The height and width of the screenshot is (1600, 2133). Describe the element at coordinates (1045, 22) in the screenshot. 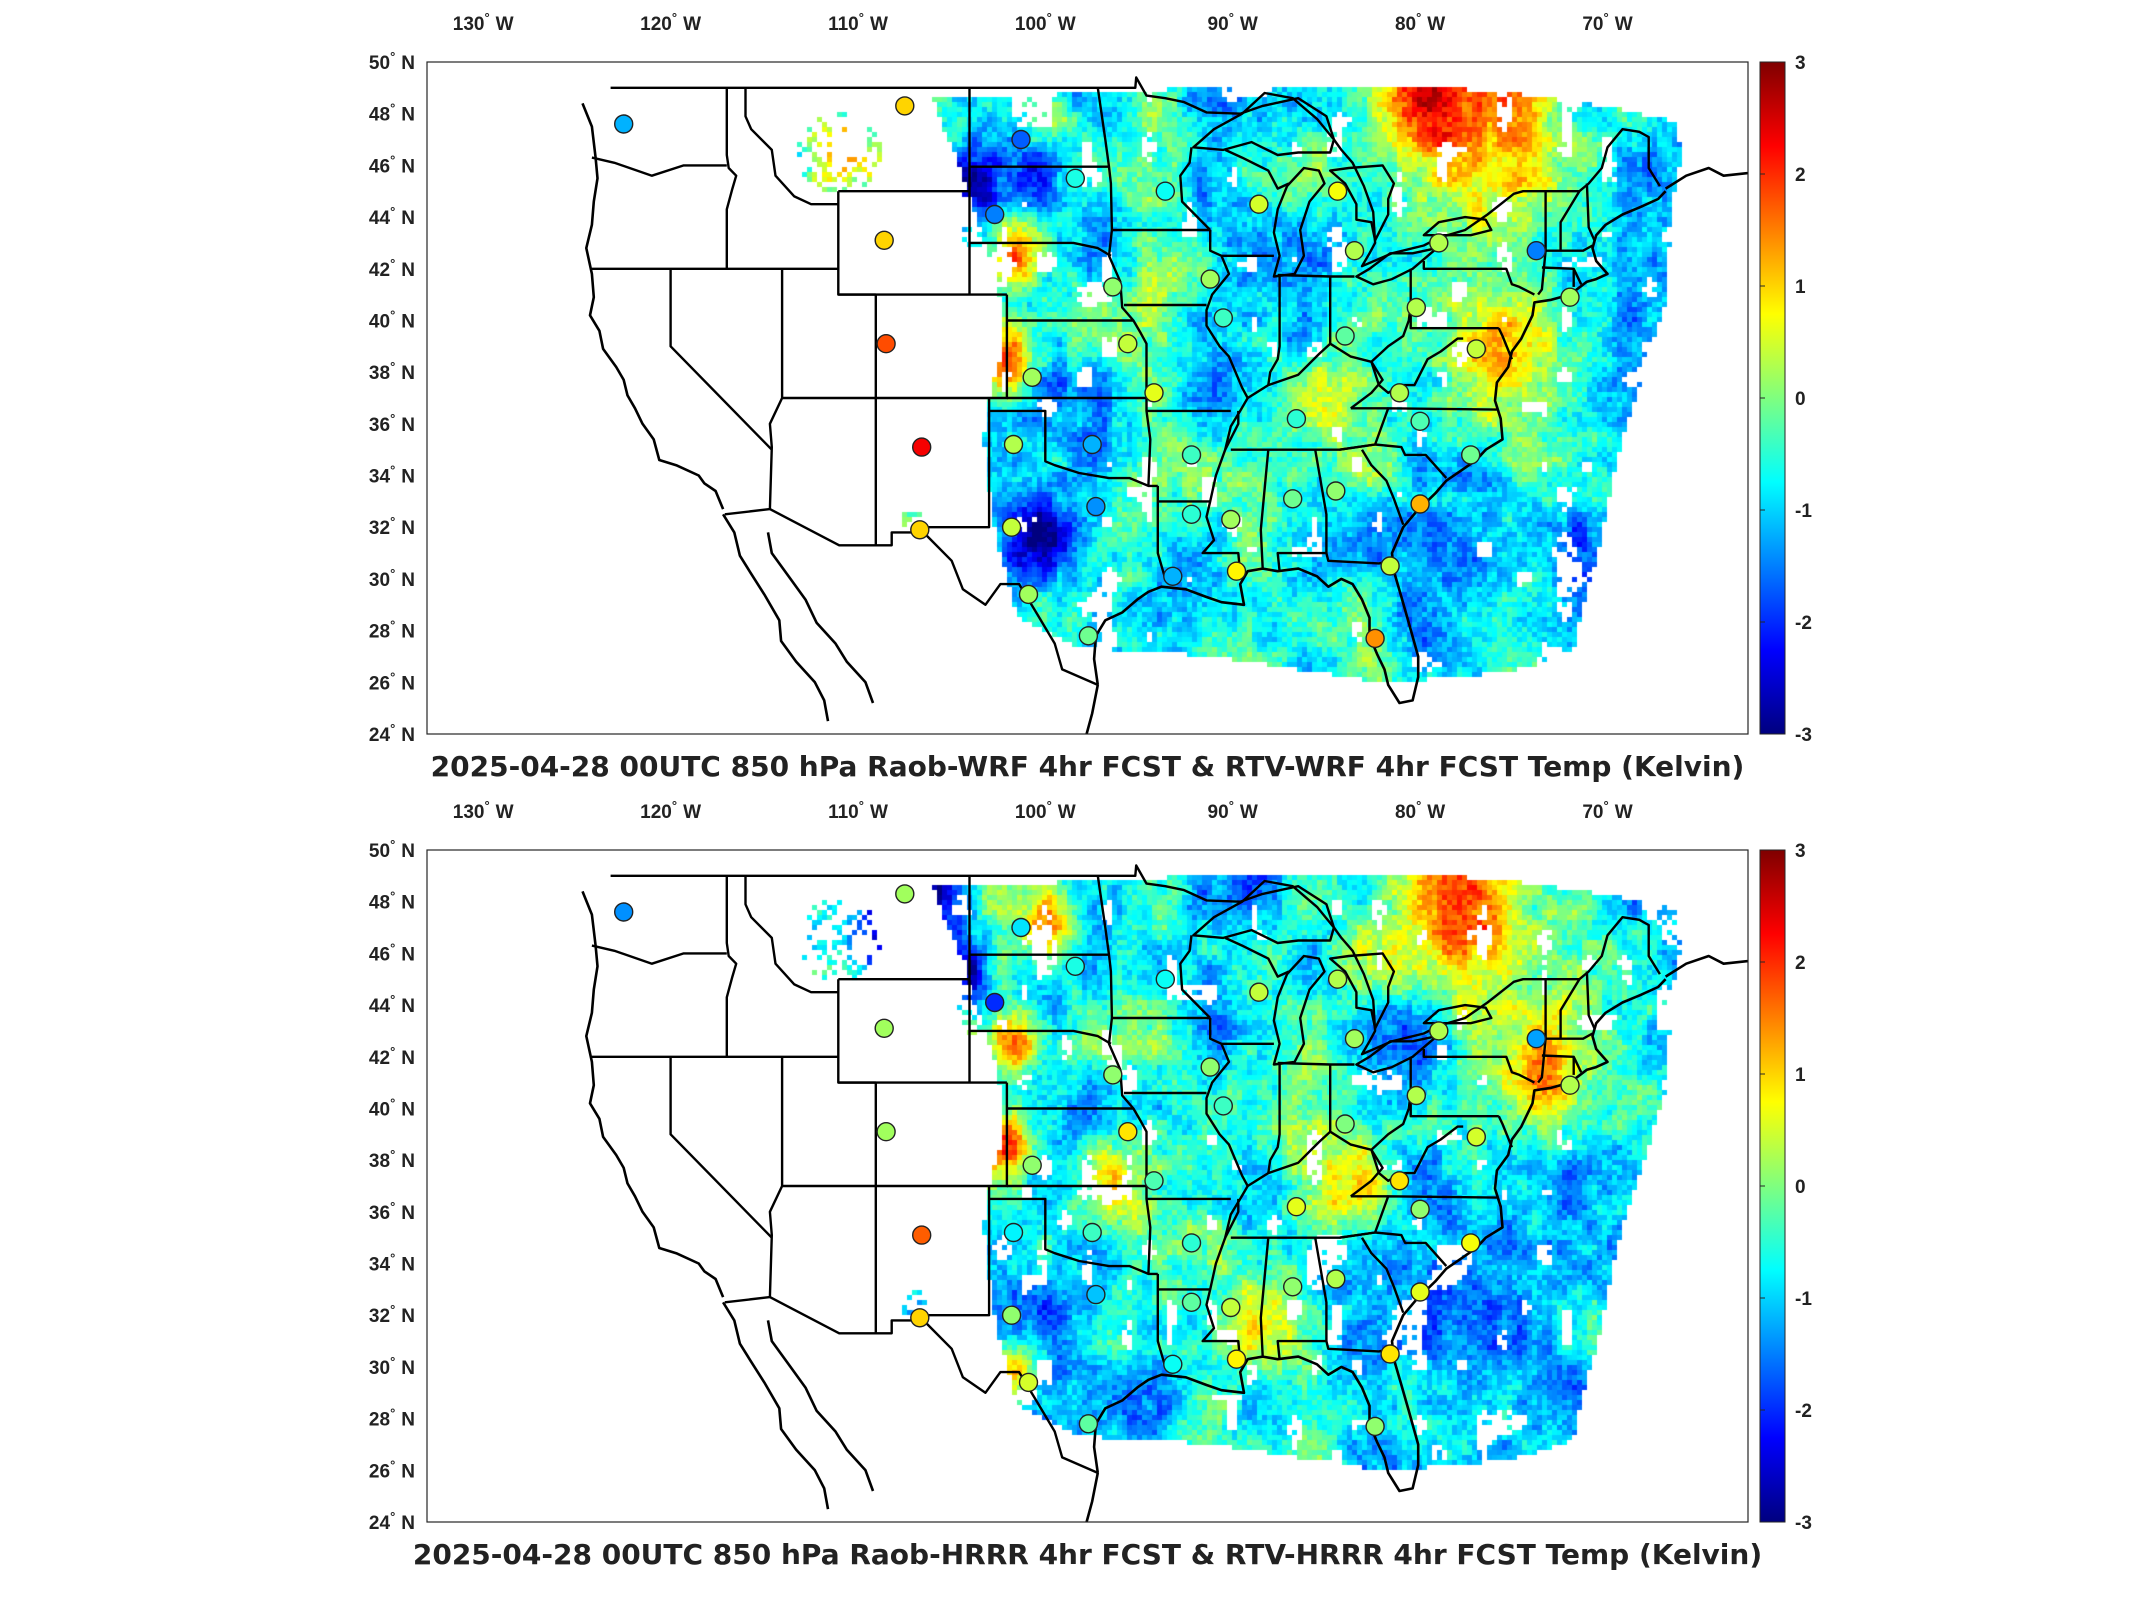

I see `longitude-tick-label: 100° W` at that location.